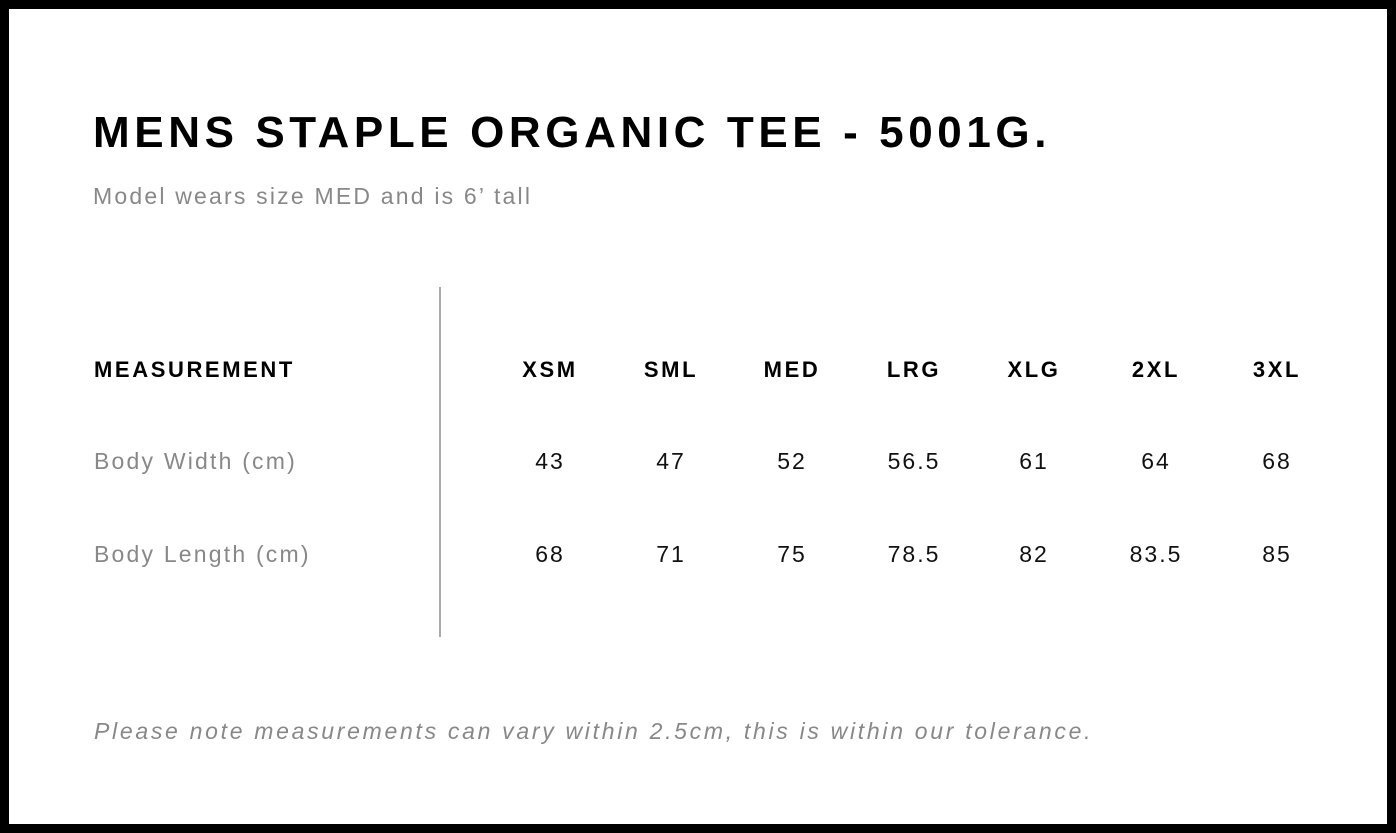 Image resolution: width=1396 pixels, height=833 pixels. What do you see at coordinates (671, 554) in the screenshot?
I see `table-cell: 71` at bounding box center [671, 554].